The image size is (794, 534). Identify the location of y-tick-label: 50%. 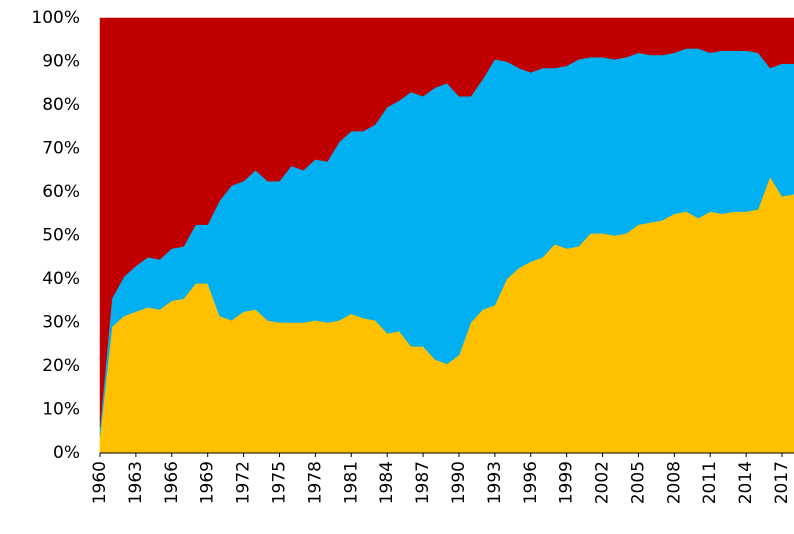
(61, 236).